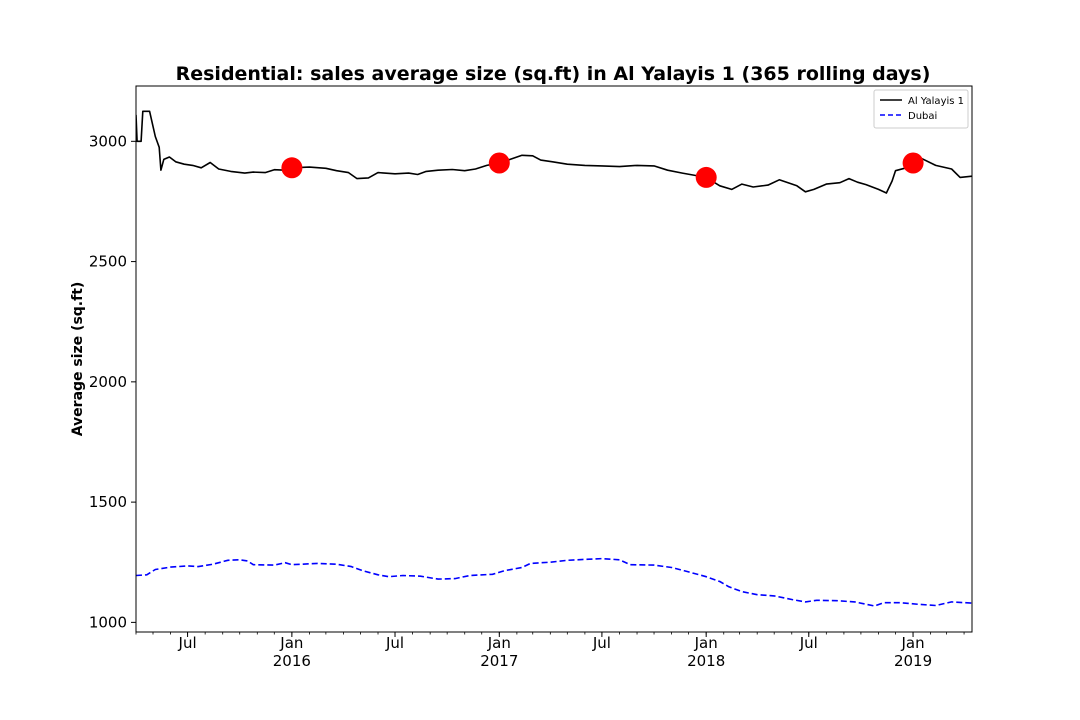 This screenshot has width=1080, height=720. Describe the element at coordinates (292, 661) in the screenshot. I see `x-tick-sublabel-1: 2016` at that location.